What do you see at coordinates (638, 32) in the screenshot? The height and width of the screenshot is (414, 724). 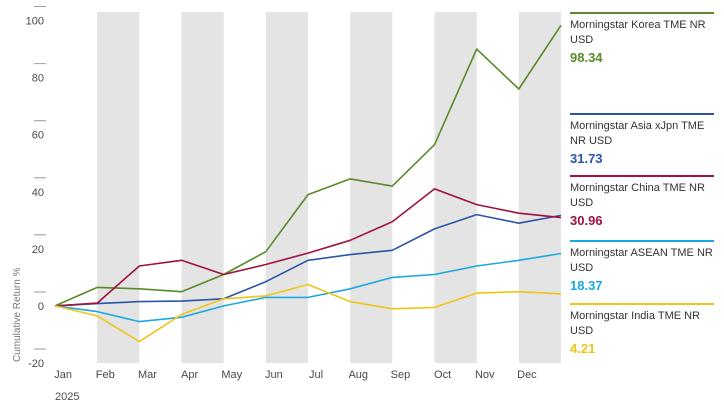 I see `legend-name-korea: Morningstar Korea TME NR USD` at bounding box center [638, 32].